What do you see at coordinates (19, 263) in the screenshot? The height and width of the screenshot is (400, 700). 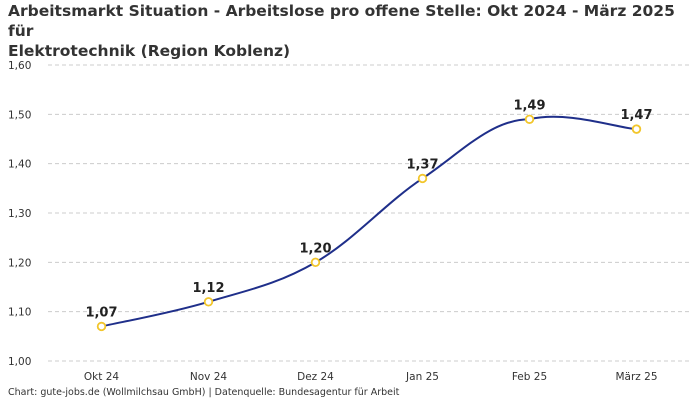 I see `y-tick-label: 1,20` at bounding box center [19, 263].